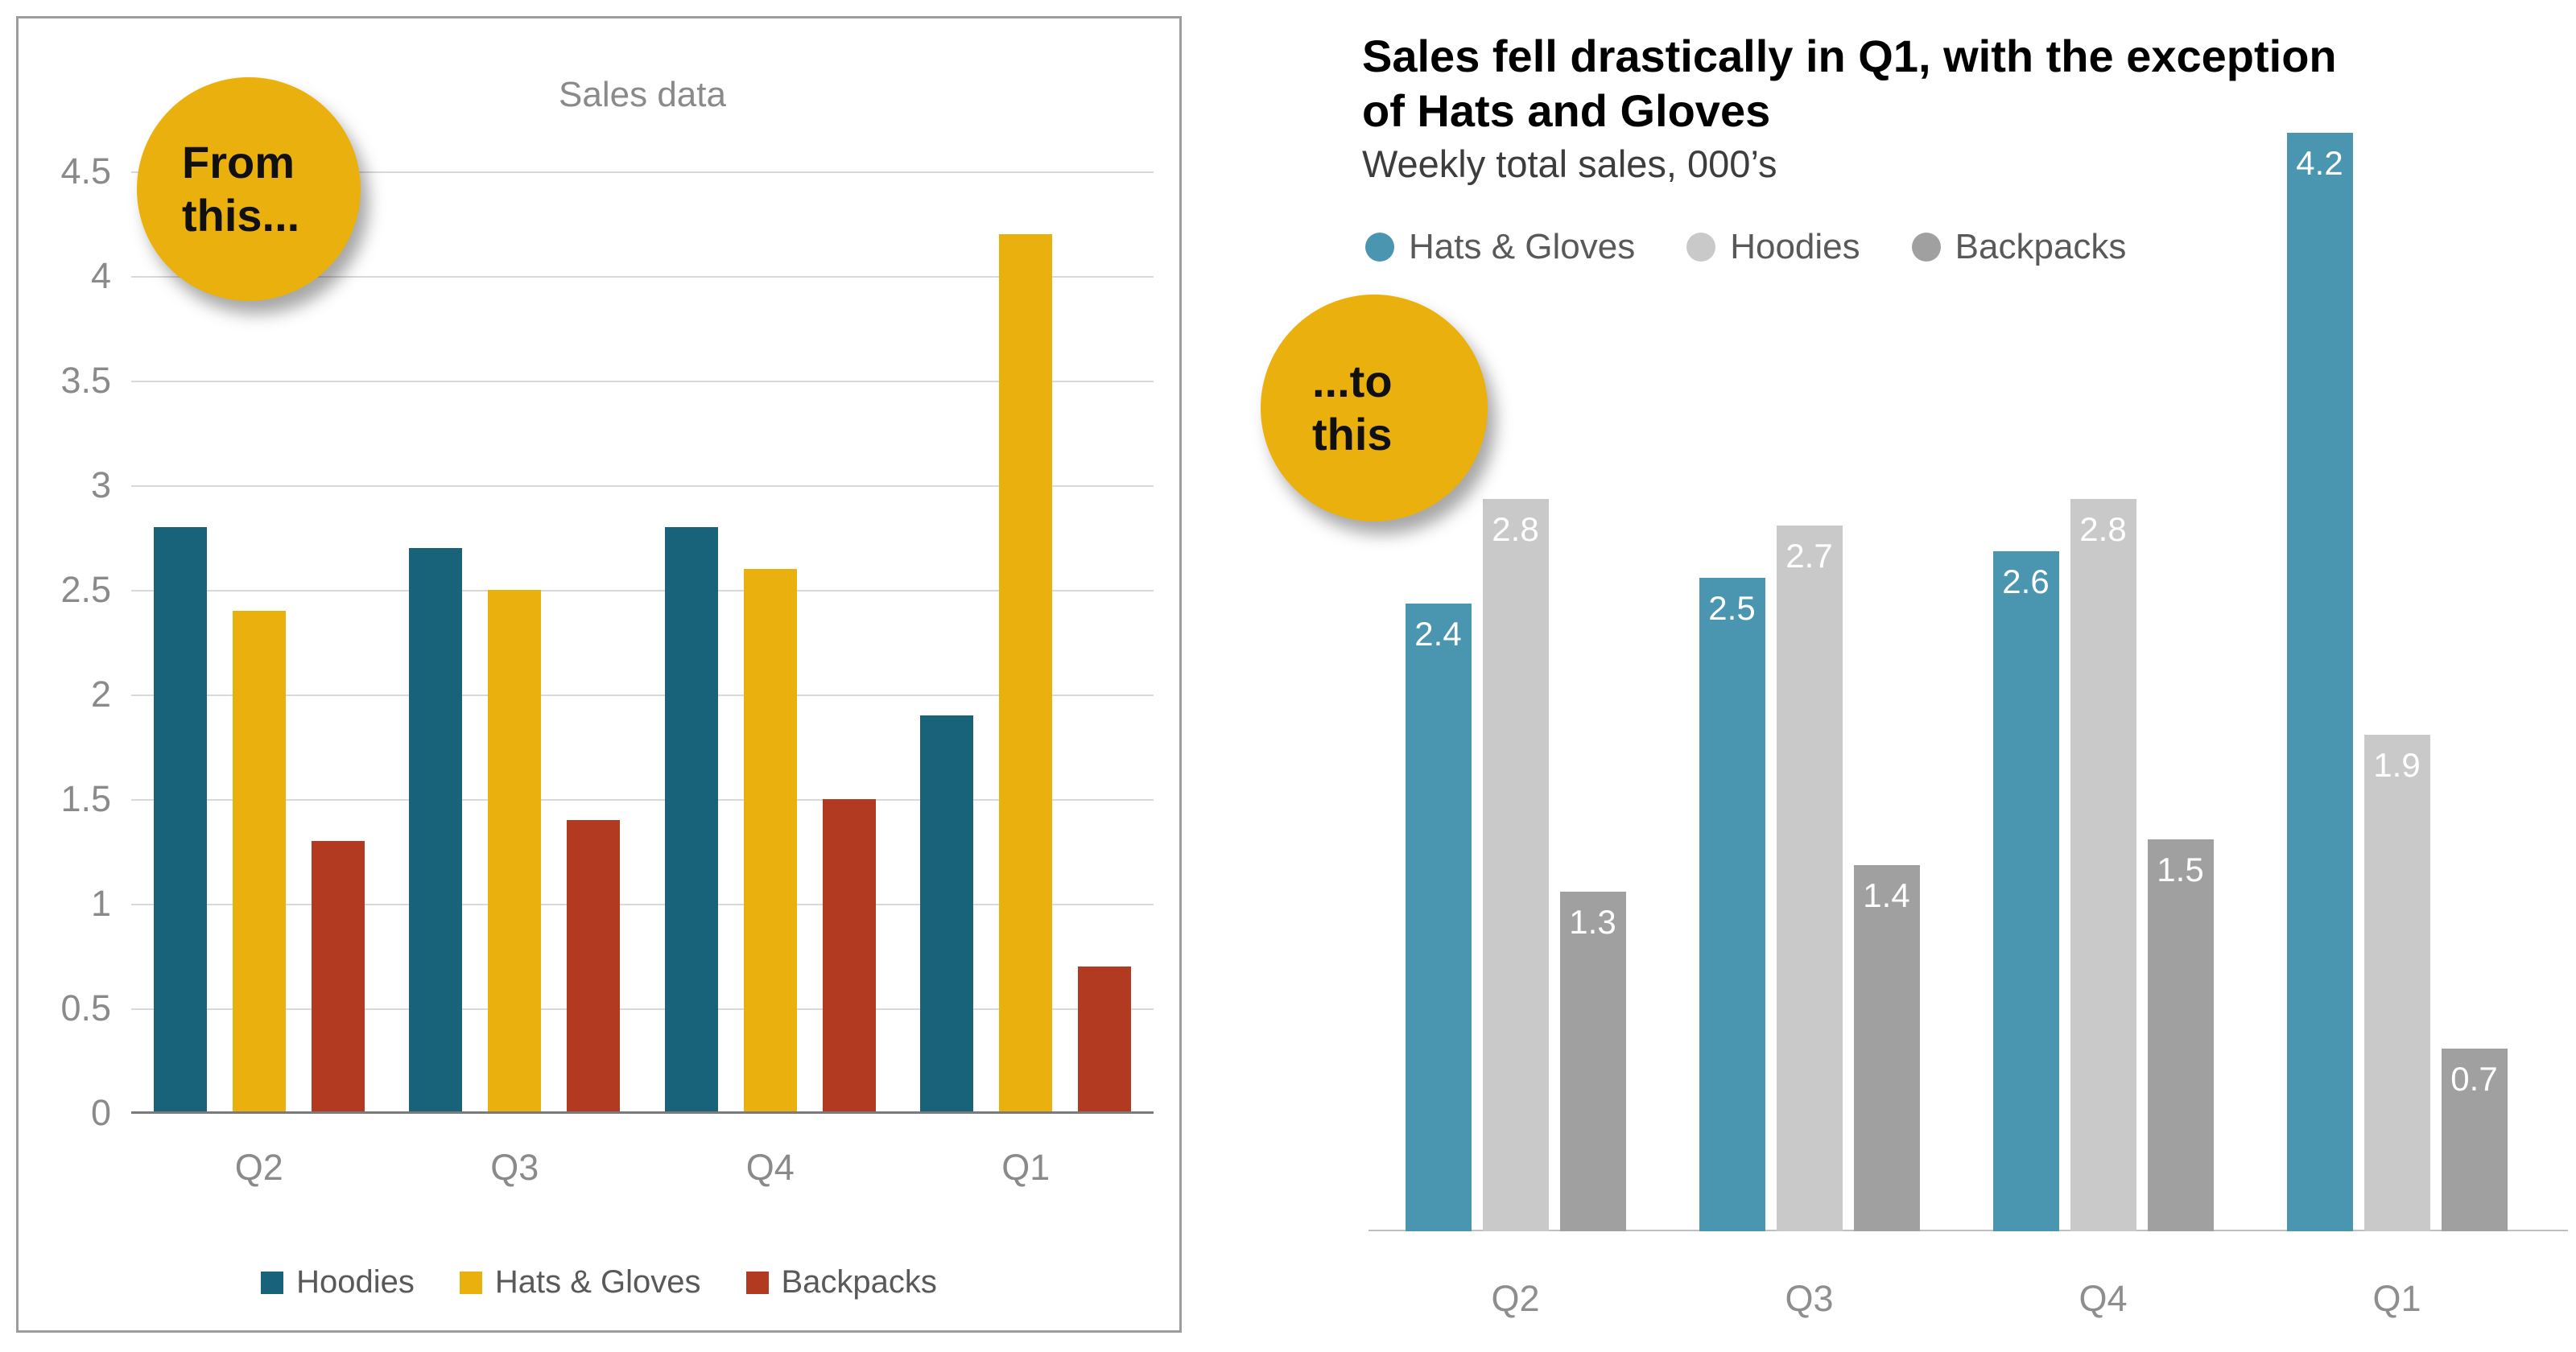 The height and width of the screenshot is (1352, 2576). What do you see at coordinates (1566, 111) in the screenshot?
I see `title-line-2: of Hats and Gloves` at bounding box center [1566, 111].